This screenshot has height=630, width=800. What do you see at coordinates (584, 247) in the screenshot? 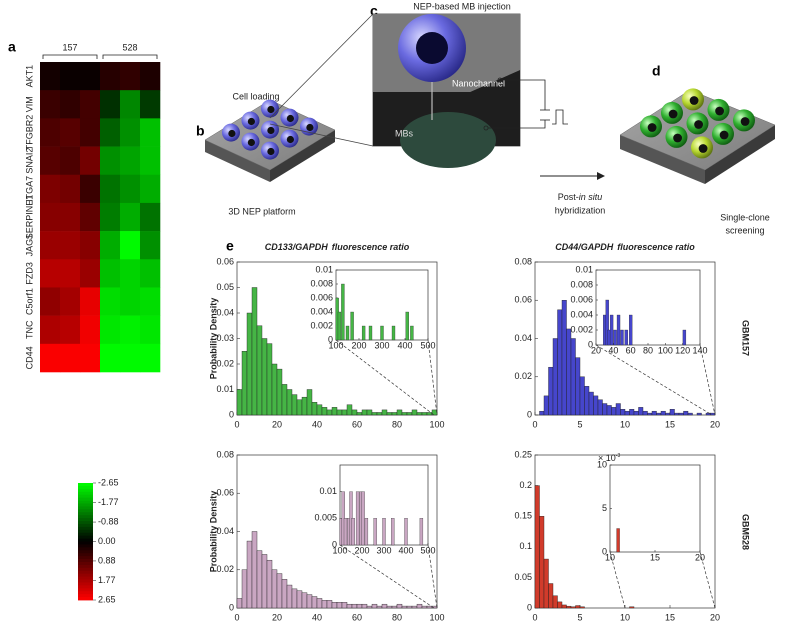
I see `title-gene: CD44/GAPDH` at bounding box center [584, 247].